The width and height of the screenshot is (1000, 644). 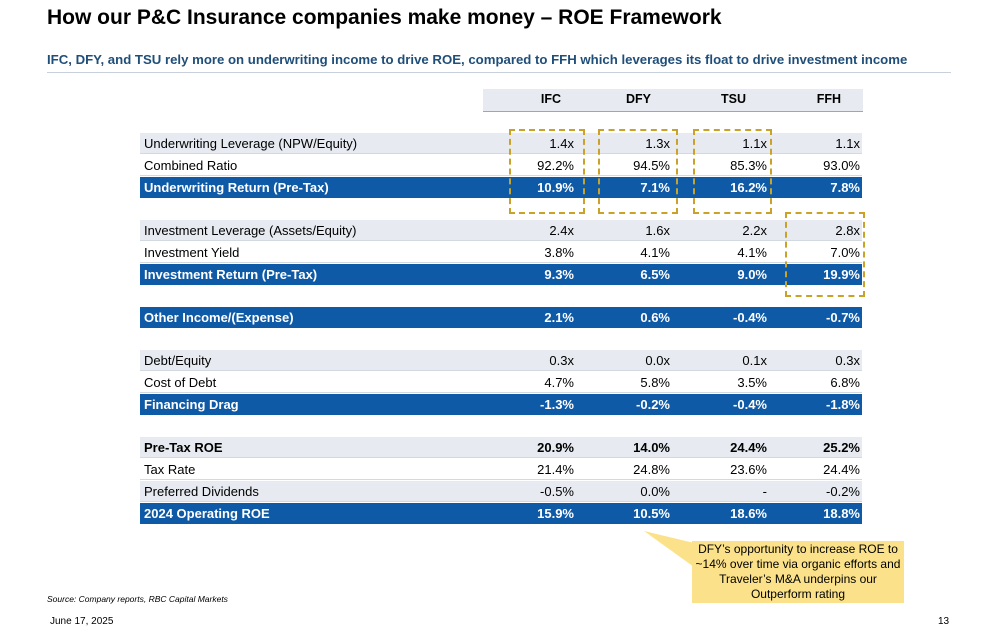 What do you see at coordinates (752, 382) in the screenshot?
I see `cell-tsu: 3.5%` at bounding box center [752, 382].